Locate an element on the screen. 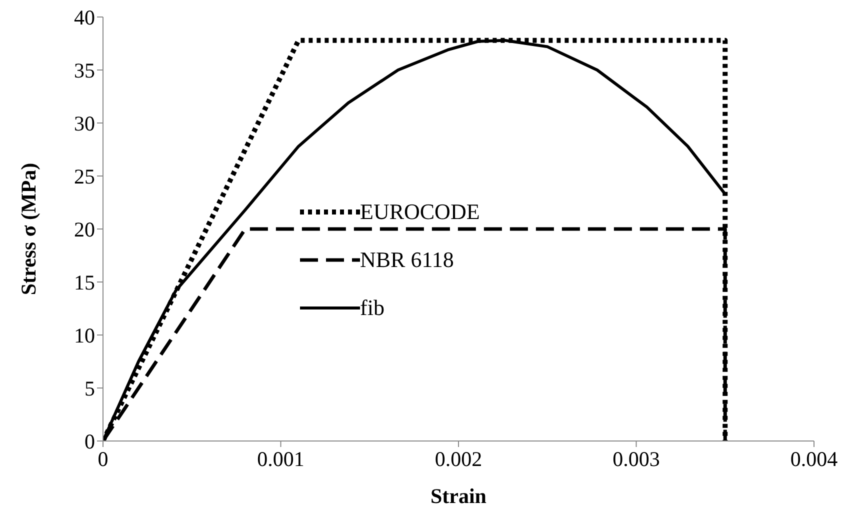 Image resolution: width=852 pixels, height=521 pixels. legend-label: NBR 6118 is located at coordinates (407, 260).